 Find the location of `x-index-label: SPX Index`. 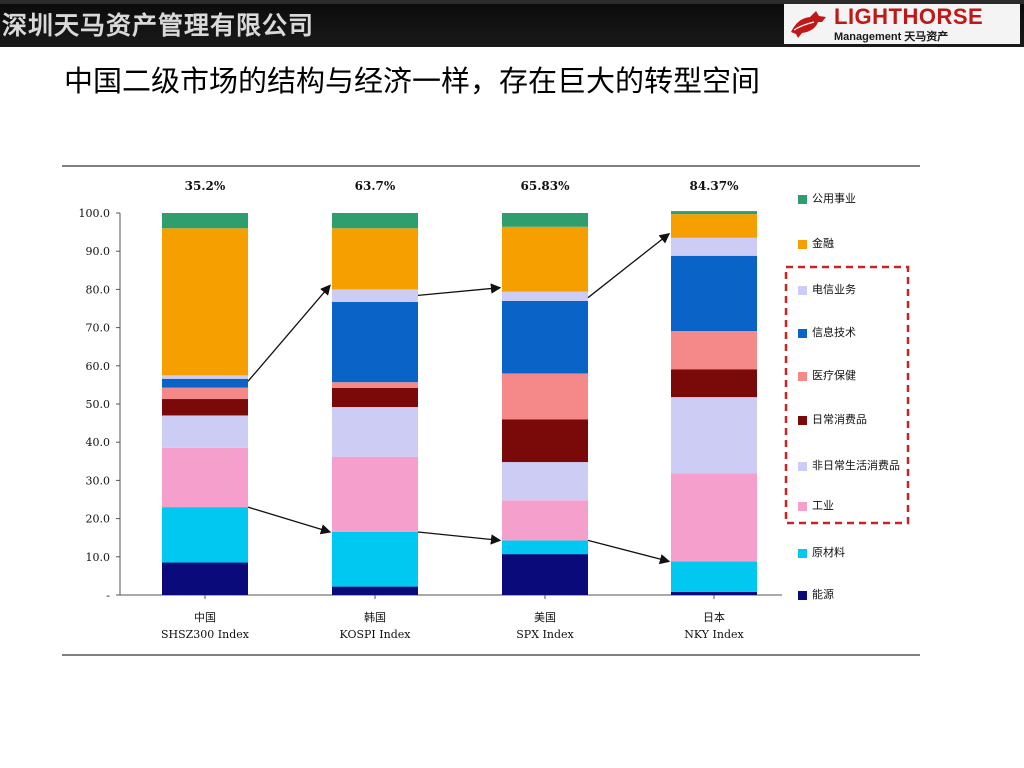

x-index-label: SPX Index is located at coordinates (545, 634).